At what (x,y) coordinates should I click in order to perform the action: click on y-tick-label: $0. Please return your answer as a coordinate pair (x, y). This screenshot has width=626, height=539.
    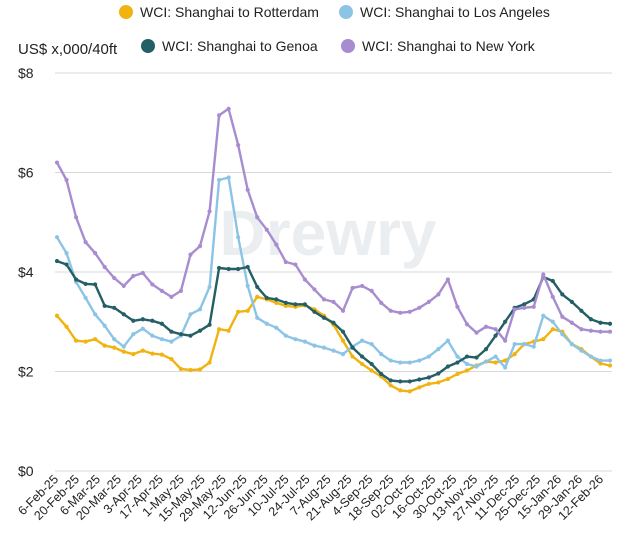
    Looking at the image, I should click on (26, 471).